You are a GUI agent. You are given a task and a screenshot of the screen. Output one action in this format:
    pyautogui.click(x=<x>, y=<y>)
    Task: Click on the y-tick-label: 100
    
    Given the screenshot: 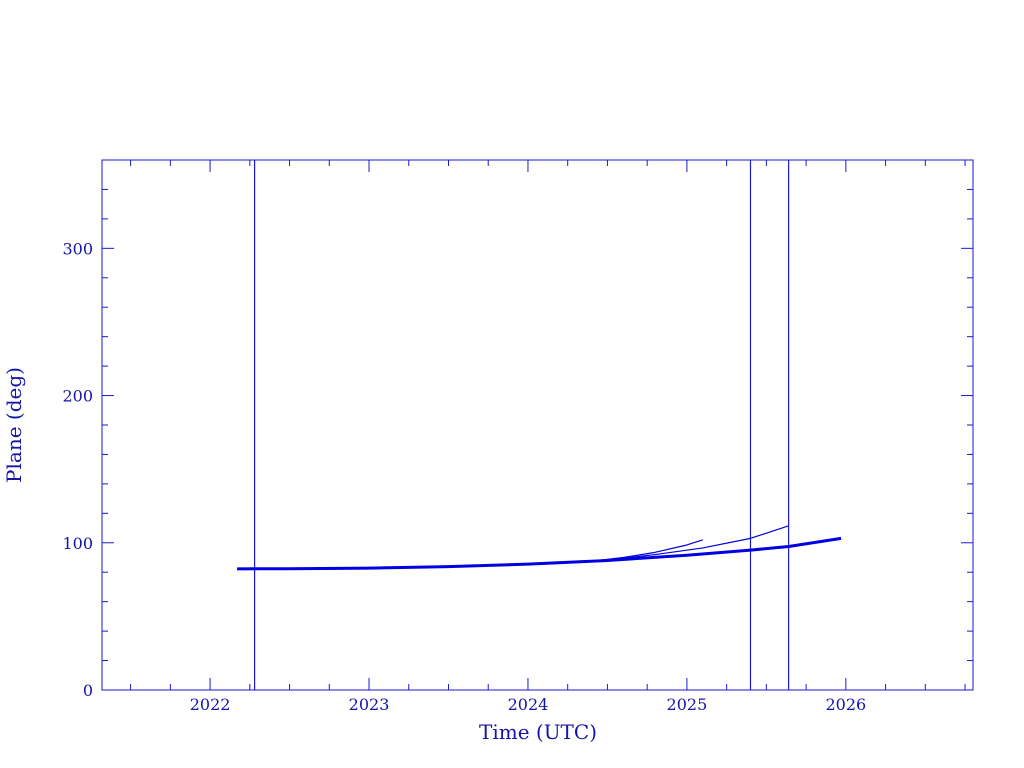 What is the action you would take?
    pyautogui.click(x=77, y=543)
    